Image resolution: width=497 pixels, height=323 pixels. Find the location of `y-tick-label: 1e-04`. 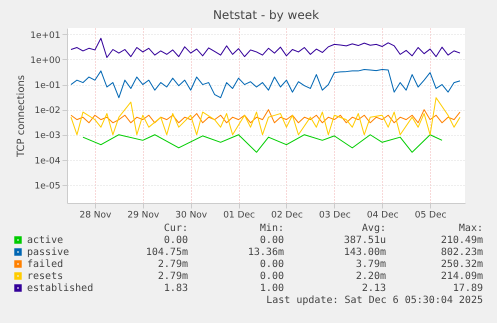

y-tick-label: 1e-04 is located at coordinates (47, 161).